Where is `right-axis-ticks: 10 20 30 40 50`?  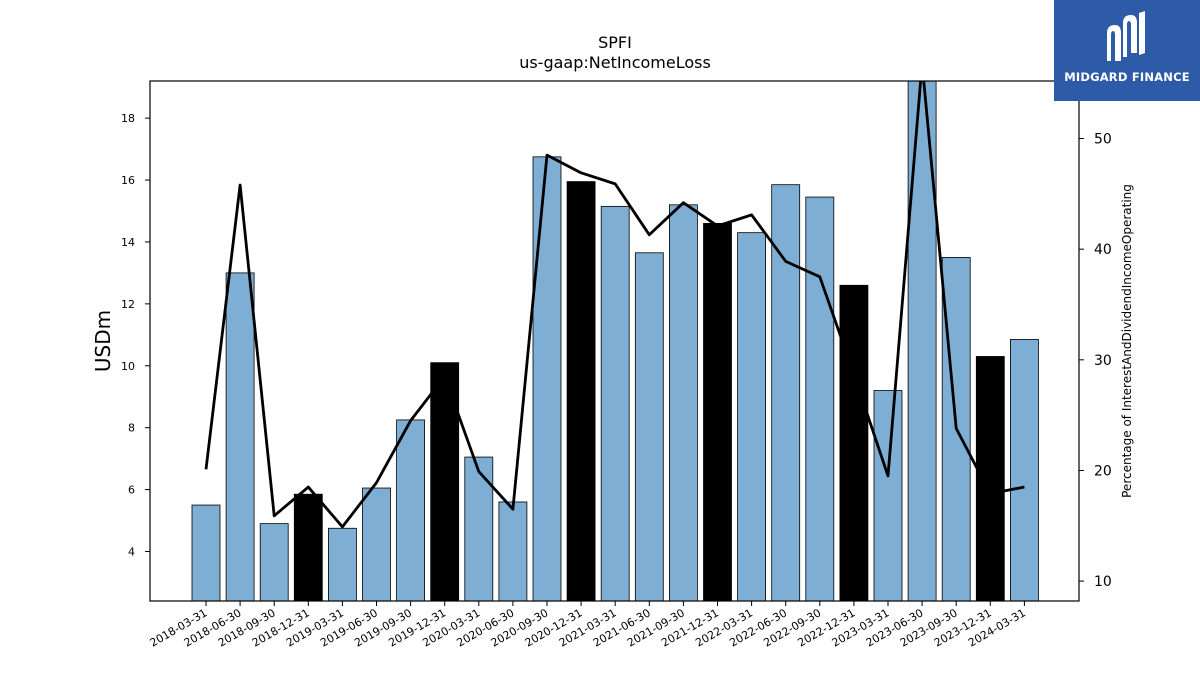 right-axis-ticks: 10 20 30 40 50 is located at coordinates (1095, 361).